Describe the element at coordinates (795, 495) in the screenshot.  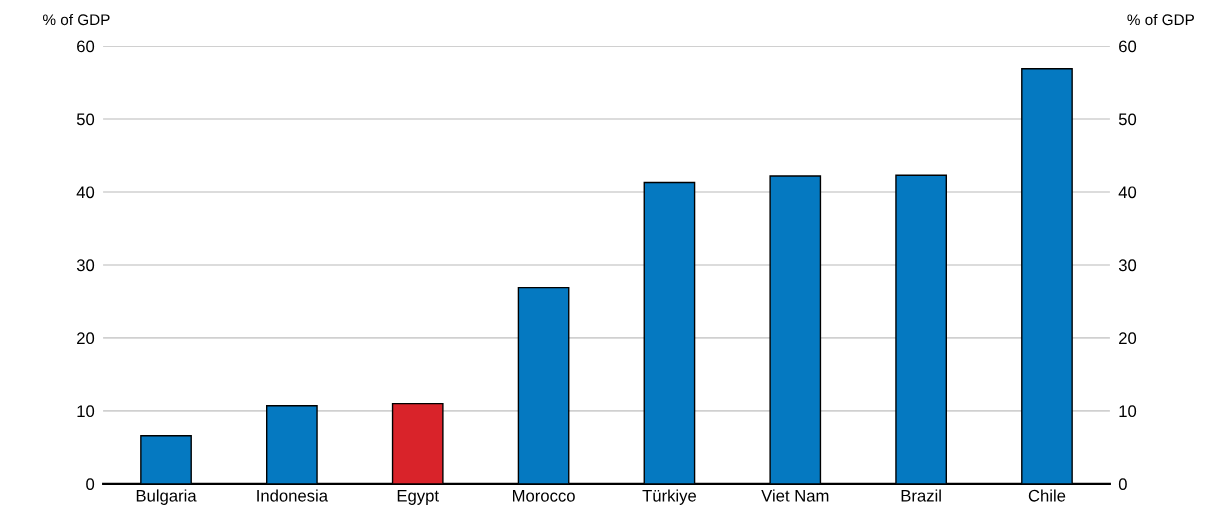
I see `x-tick-label: Viet Nam` at that location.